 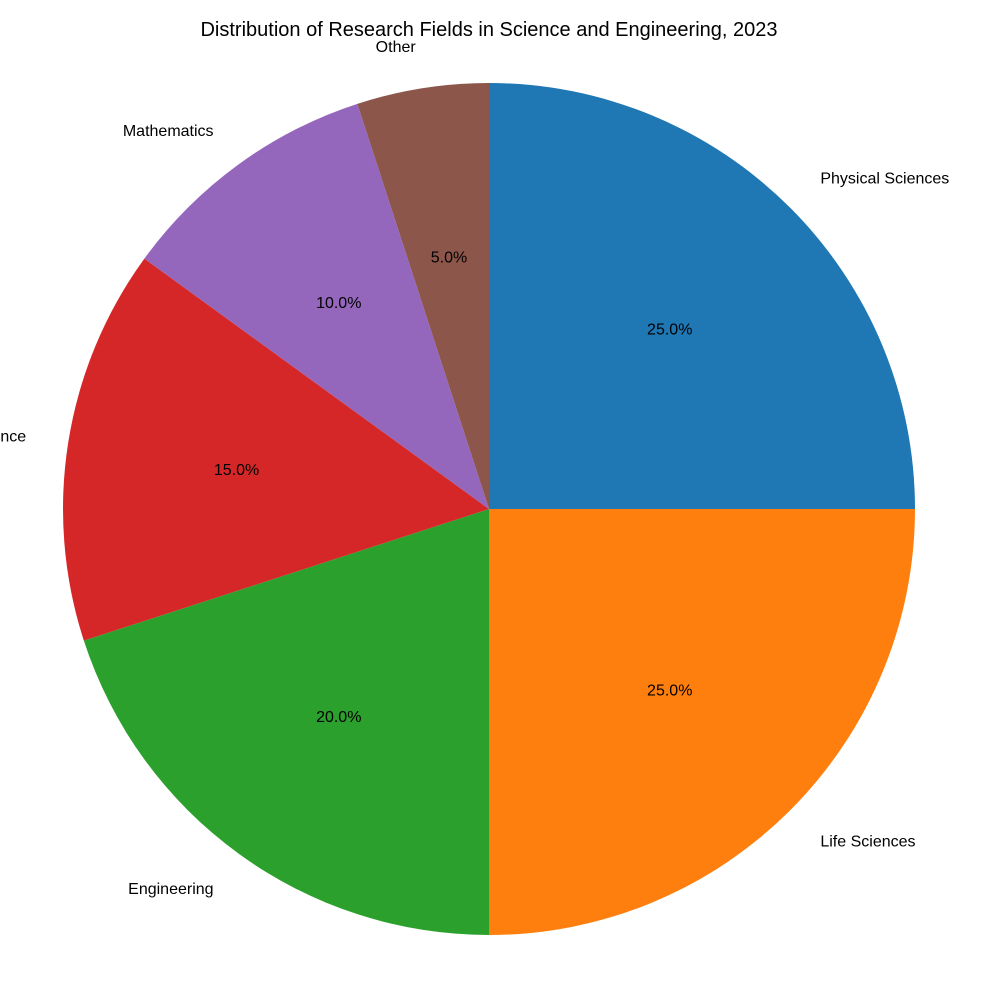 What do you see at coordinates (13, 437) in the screenshot?
I see `label-computer-science: Computer Science` at bounding box center [13, 437].